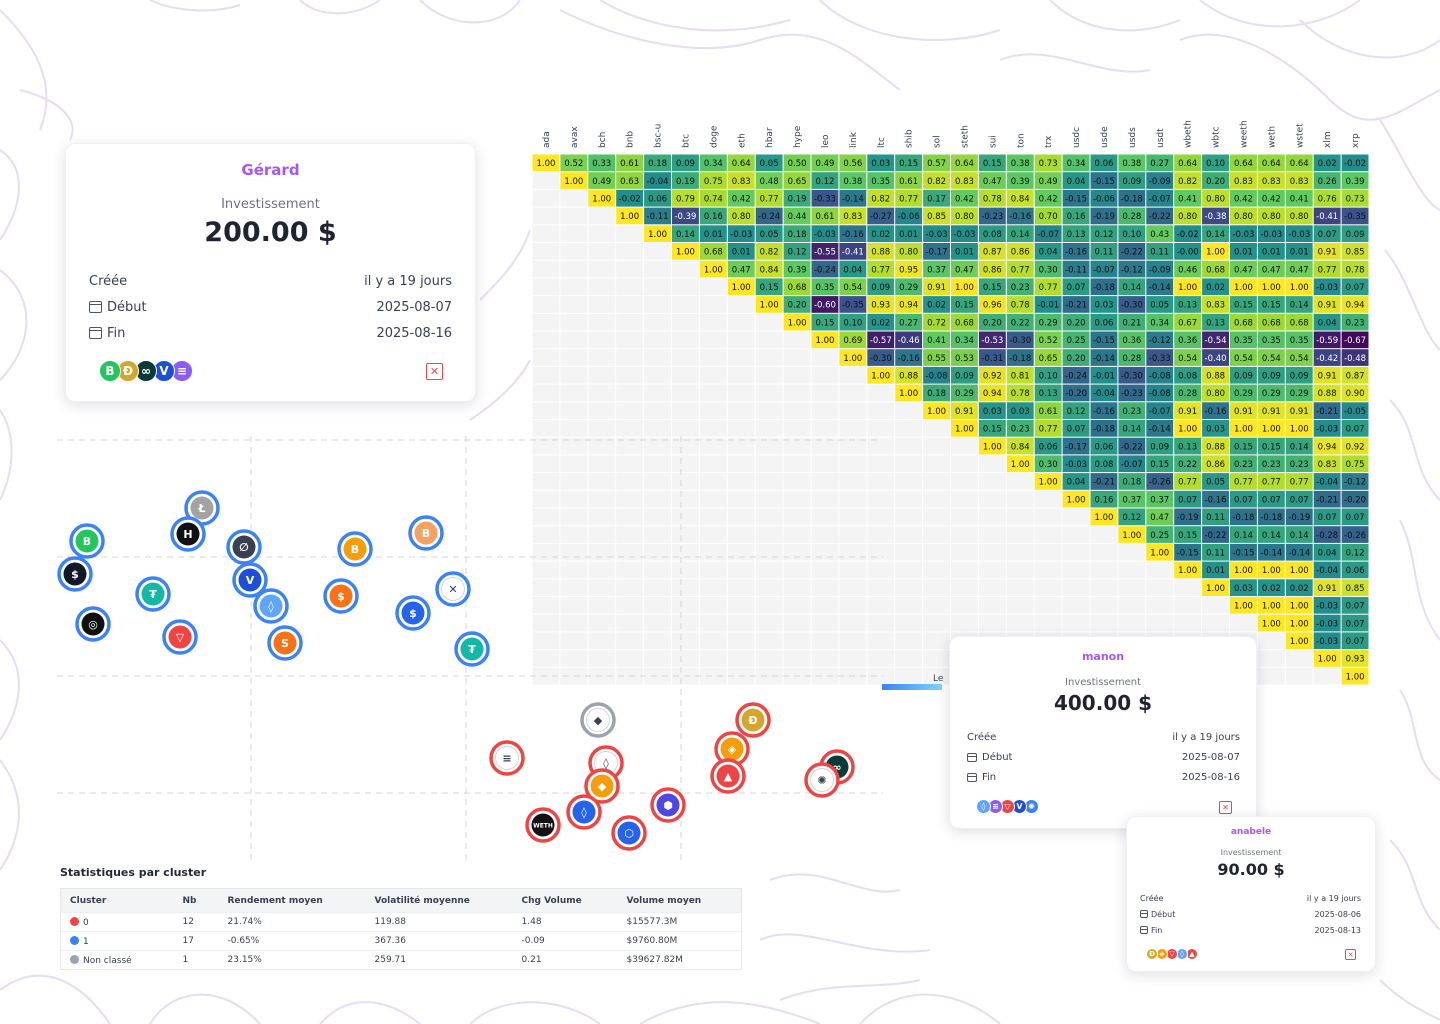 The width and height of the screenshot is (1440, 1024). I want to click on scatter-point-xrp: ✕, so click(453, 589).